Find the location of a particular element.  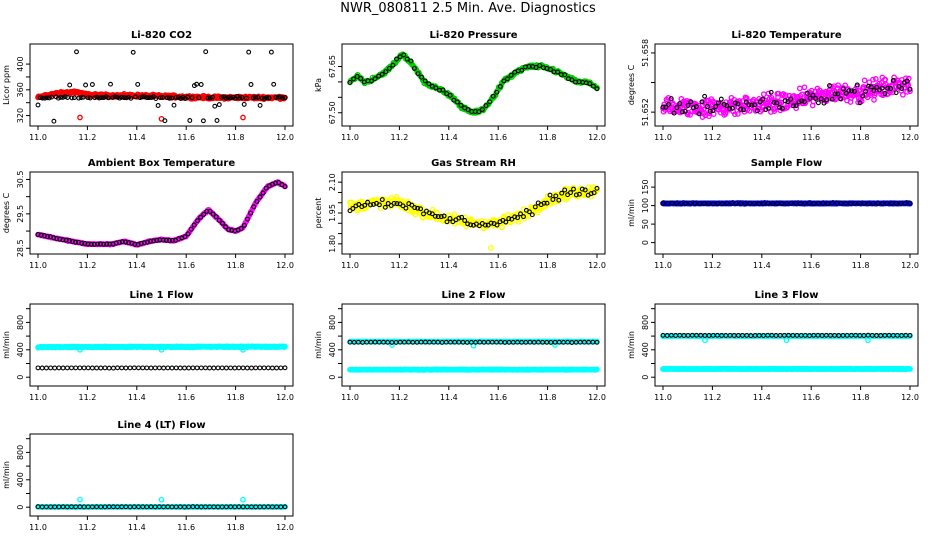

series-reference is located at coordinates (161, 213).